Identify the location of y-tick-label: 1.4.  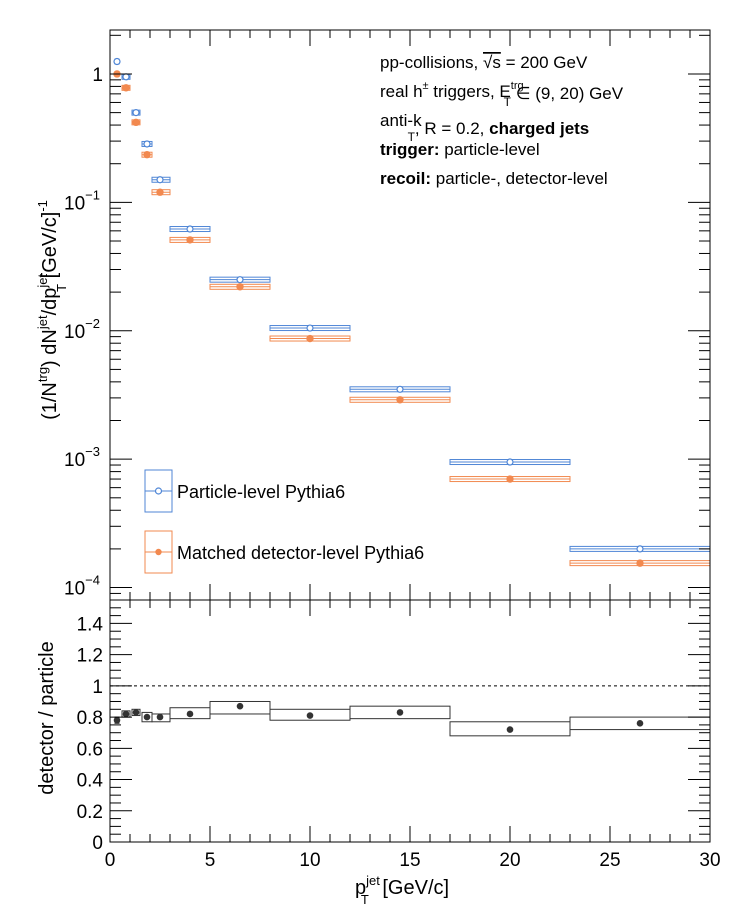
(90, 624).